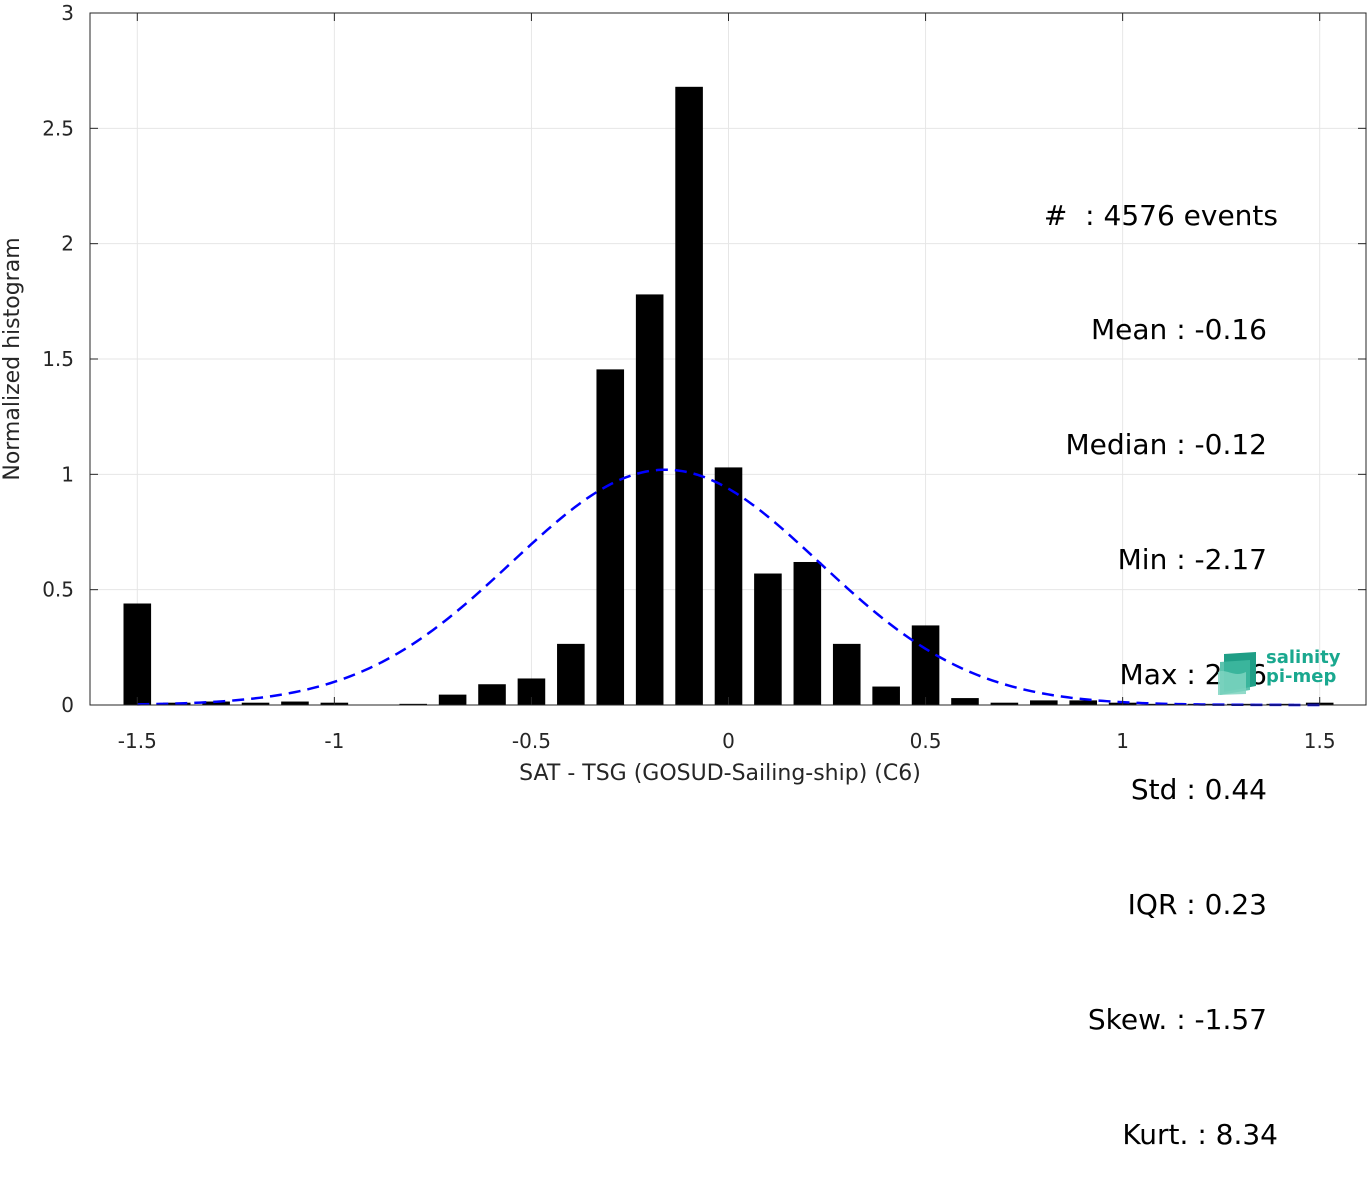  I want to click on y-tick-label: 0, so click(67, 705).